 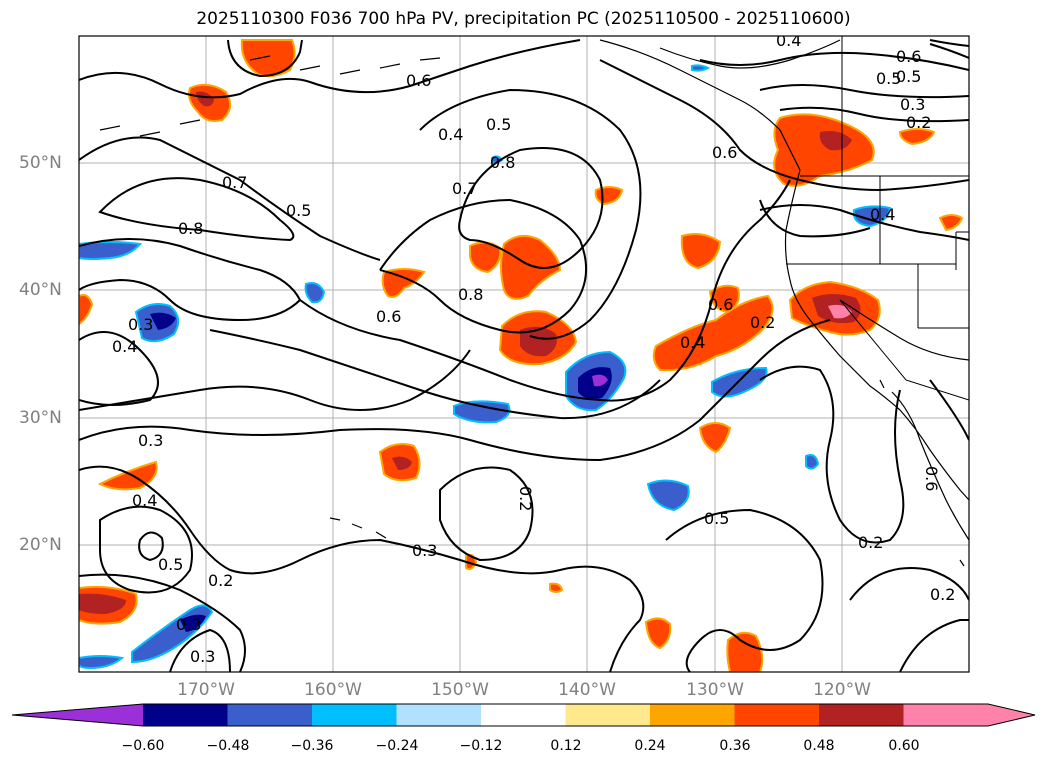 I want to click on colorbar-tick-label: 0.12, so click(x=566, y=746).